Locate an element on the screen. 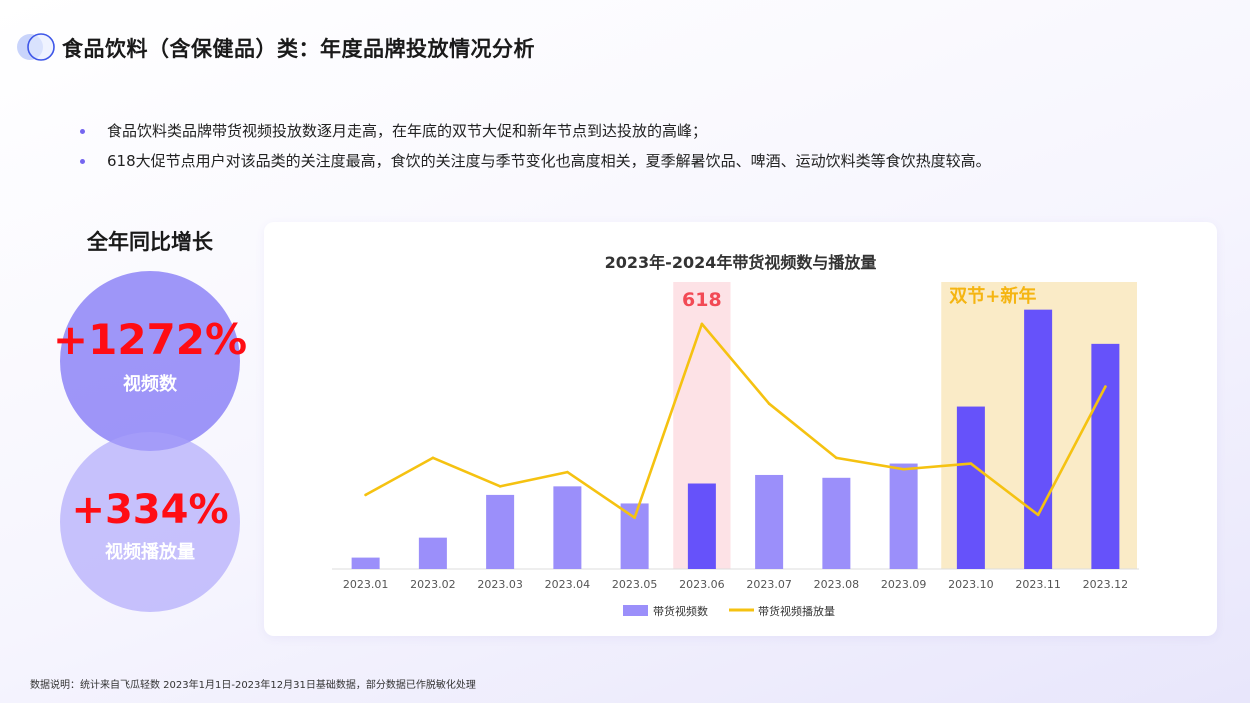 This screenshot has width=1250, height=703. x-tick-label: 2023.11 is located at coordinates (1038, 584).